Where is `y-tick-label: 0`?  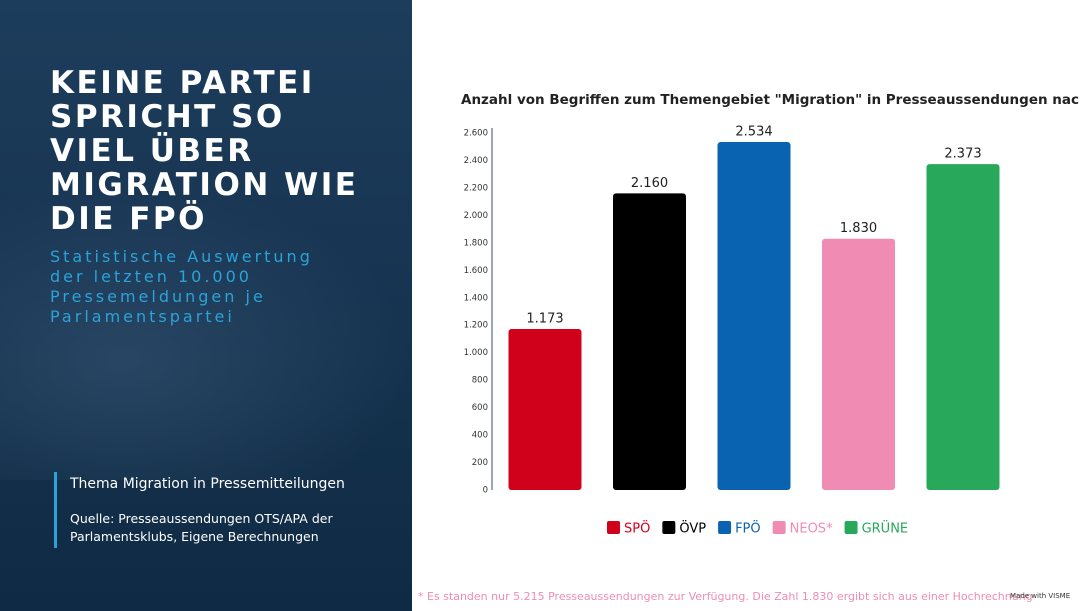 y-tick-label: 0 is located at coordinates (485, 491).